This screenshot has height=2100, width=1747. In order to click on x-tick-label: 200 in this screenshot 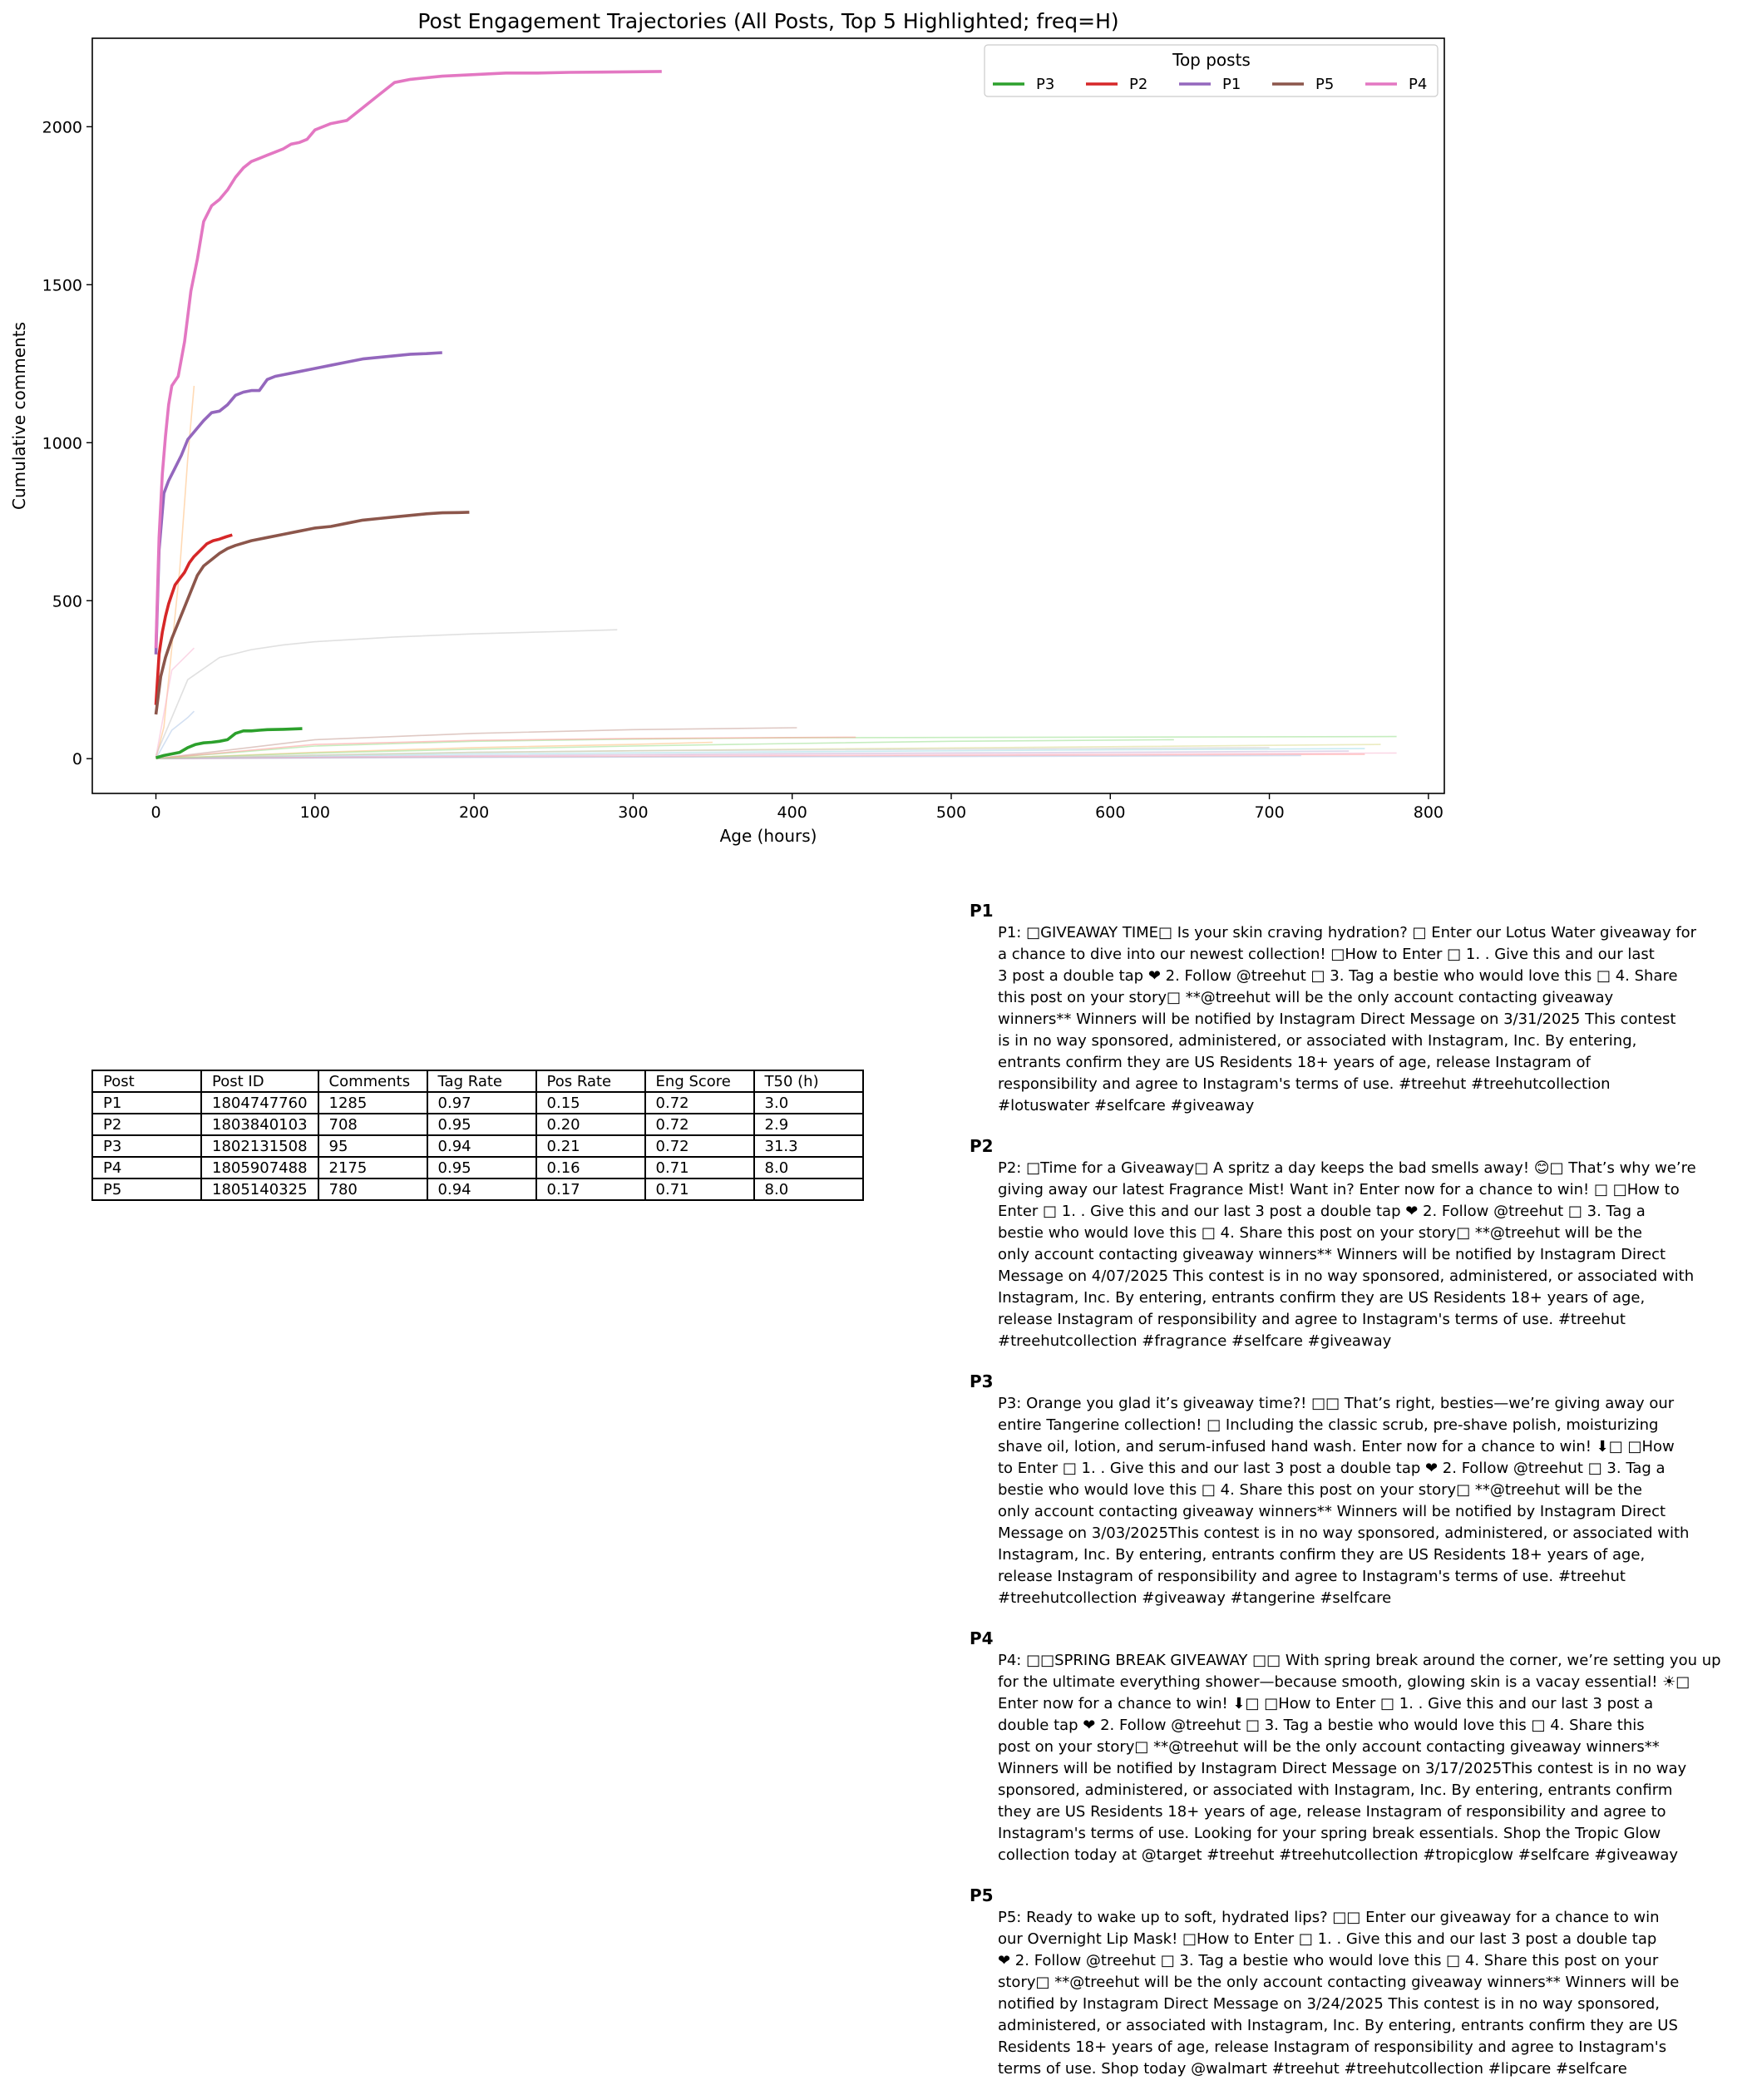, I will do `click(474, 812)`.